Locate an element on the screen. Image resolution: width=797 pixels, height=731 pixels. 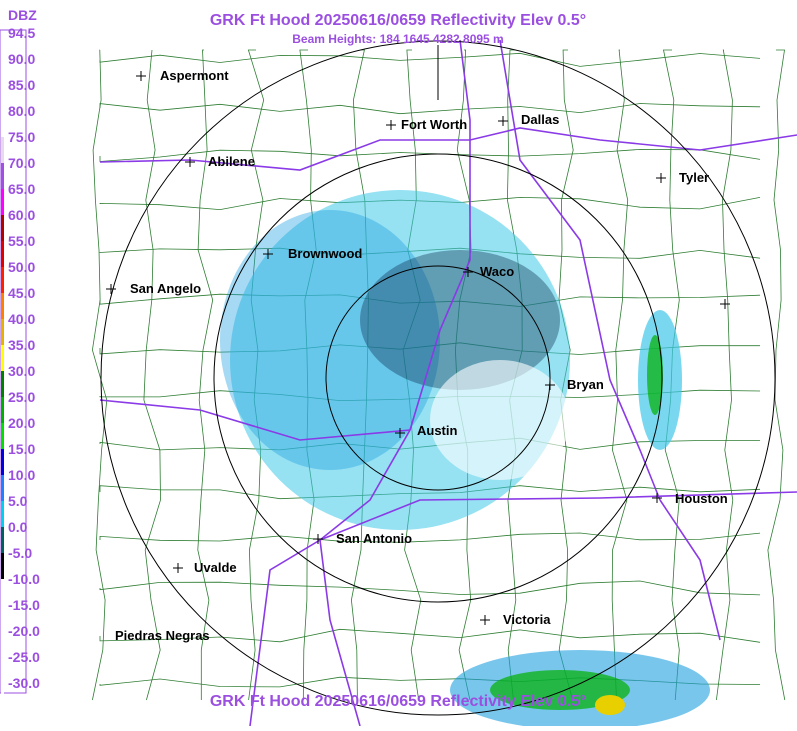
legend-label: 20.0 is located at coordinates (21, 423).